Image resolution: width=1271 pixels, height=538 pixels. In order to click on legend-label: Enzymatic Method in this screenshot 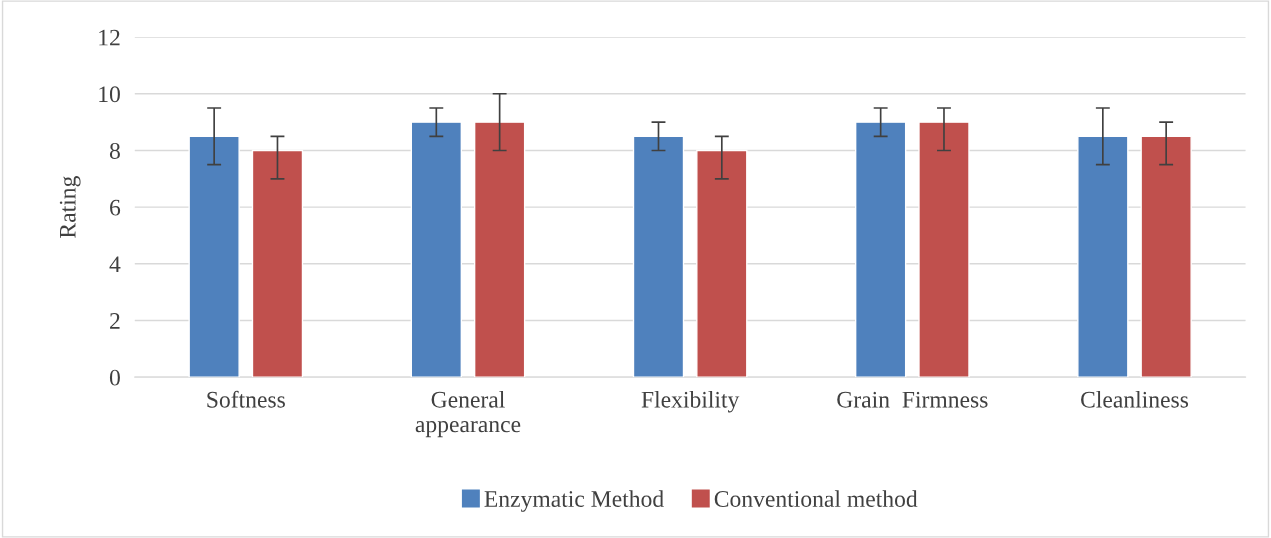, I will do `click(574, 501)`.